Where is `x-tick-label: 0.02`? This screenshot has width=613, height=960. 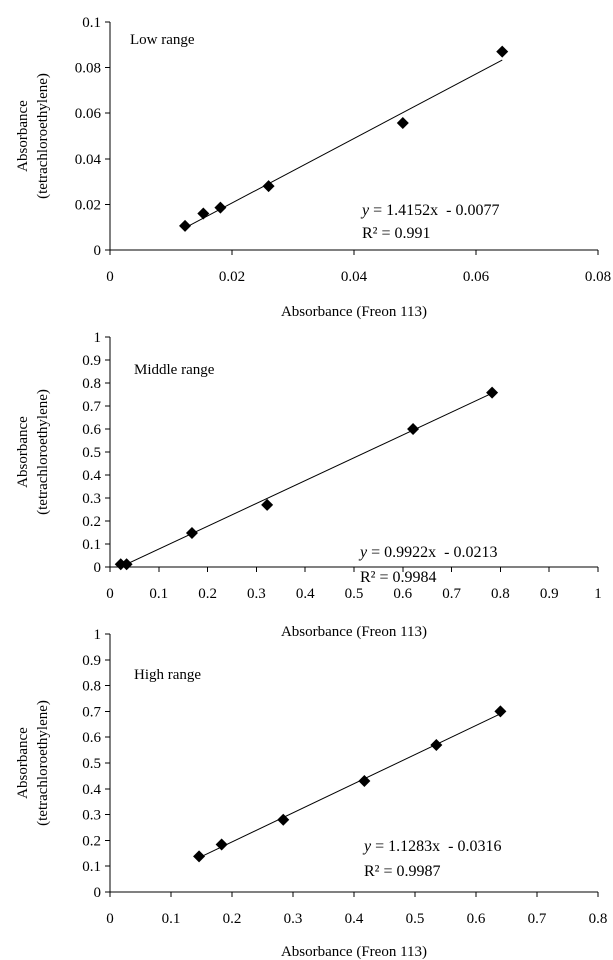 x-tick-label: 0.02 is located at coordinates (232, 277).